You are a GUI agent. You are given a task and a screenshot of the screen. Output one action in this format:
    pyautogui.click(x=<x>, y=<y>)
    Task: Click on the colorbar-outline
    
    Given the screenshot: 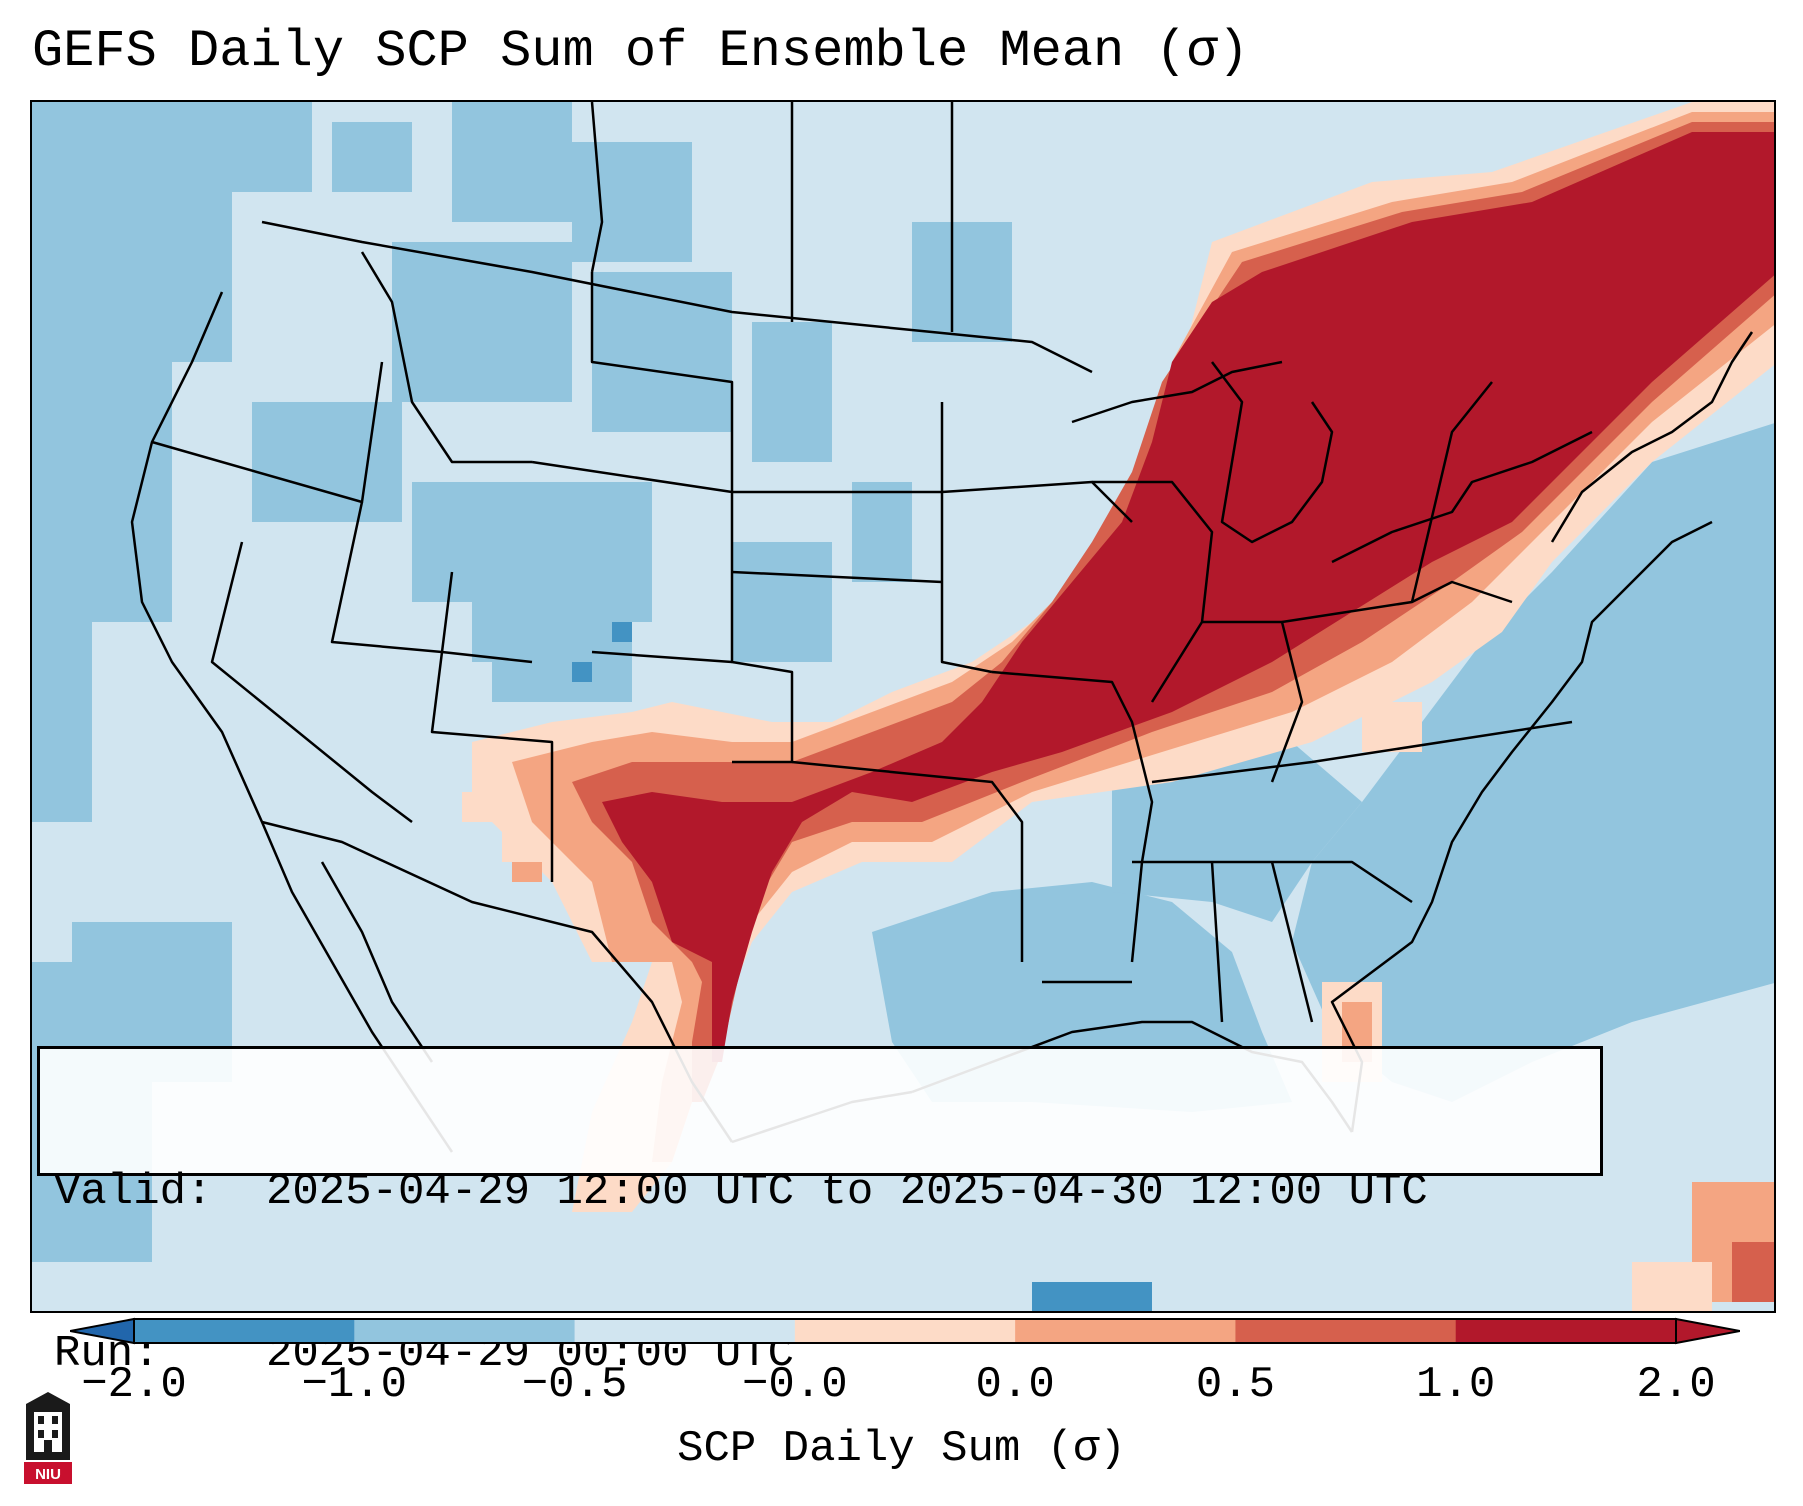 What is the action you would take?
    pyautogui.click(x=905, y=1331)
    